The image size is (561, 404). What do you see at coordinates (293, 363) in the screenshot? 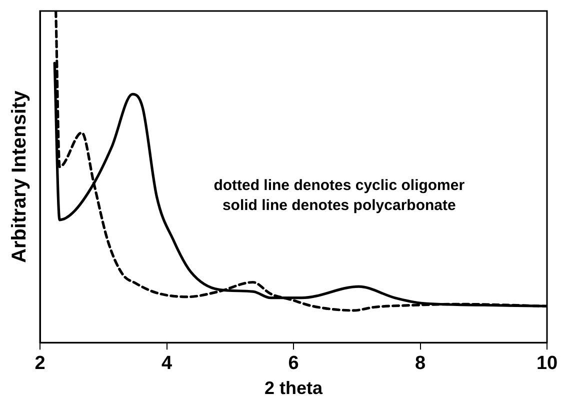
I see `x-tick-label: 6` at bounding box center [293, 363].